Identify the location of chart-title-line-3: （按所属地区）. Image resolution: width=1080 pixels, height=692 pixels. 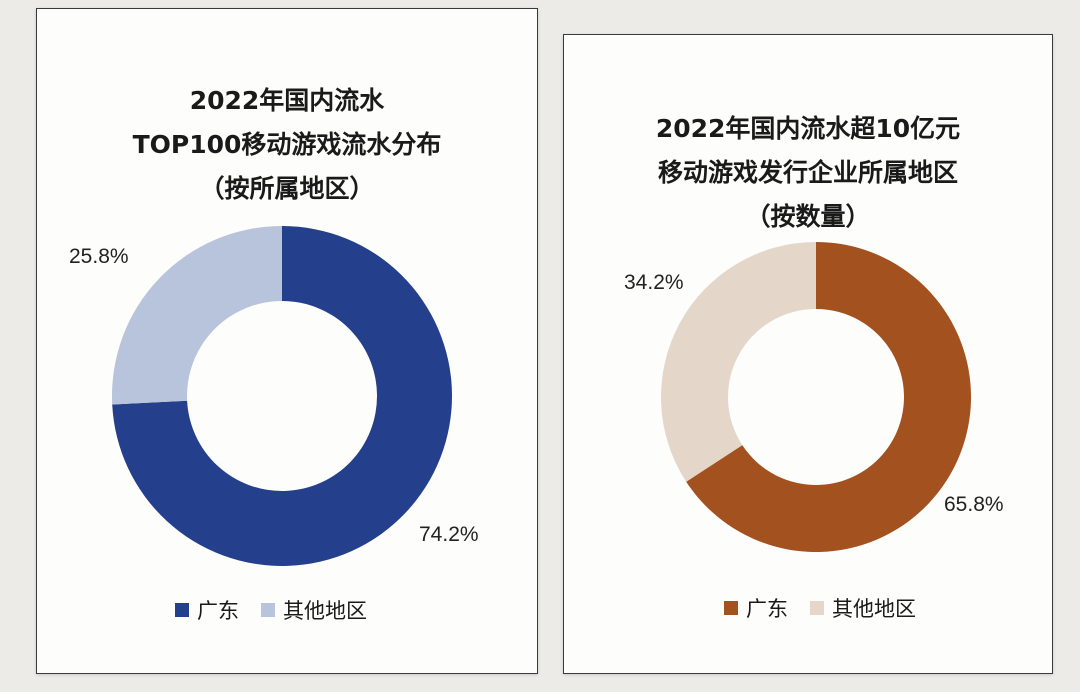
(287, 188).